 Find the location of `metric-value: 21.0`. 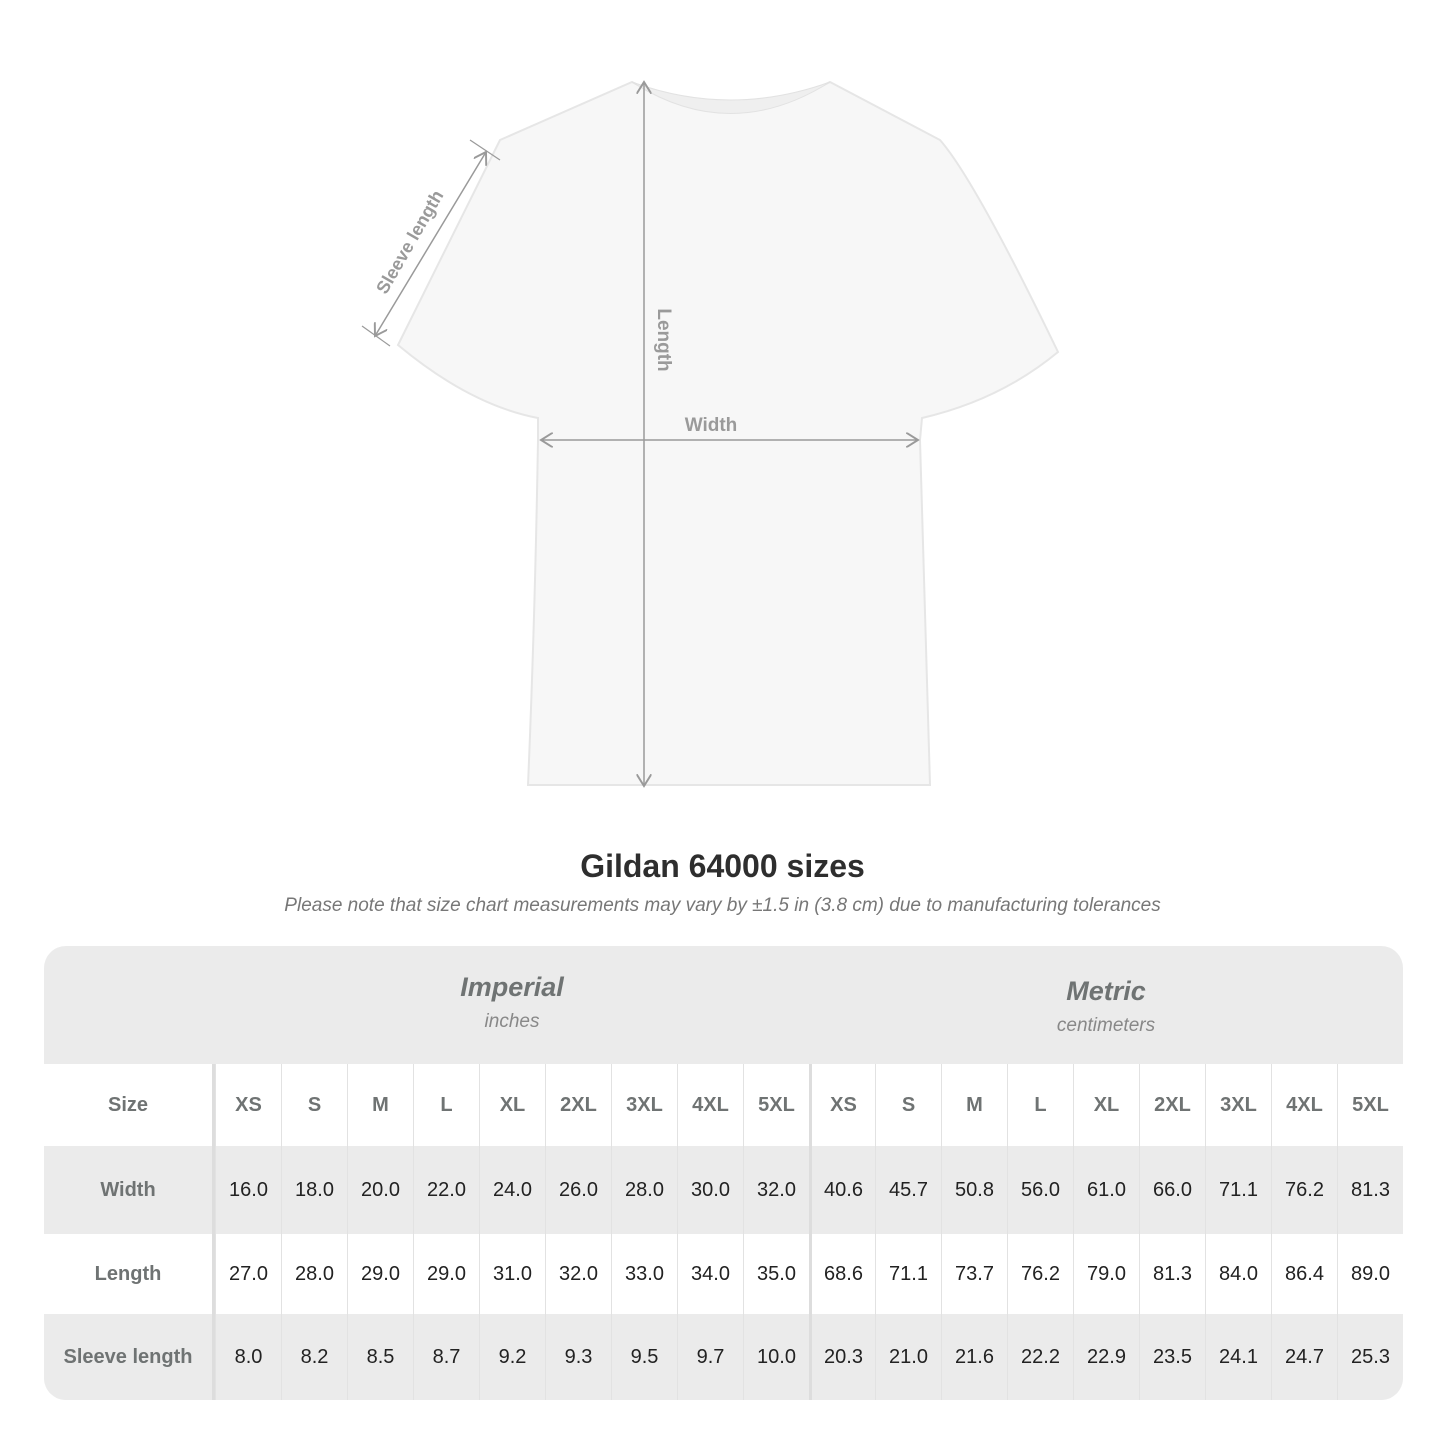

metric-value: 21.0 is located at coordinates (908, 1357).